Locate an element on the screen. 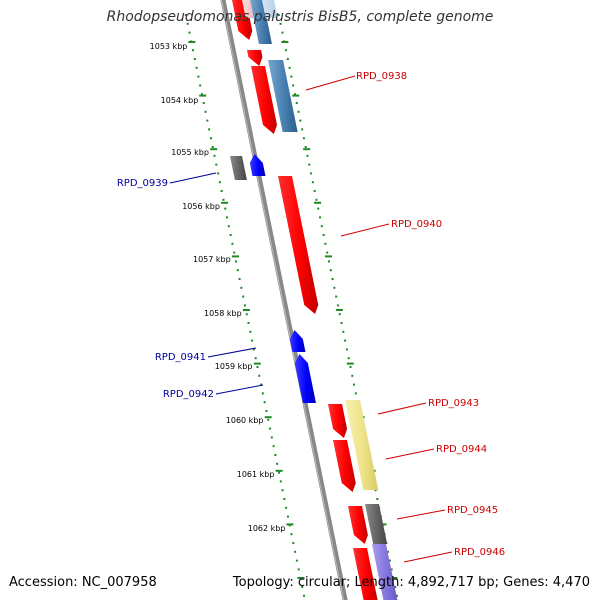  kbp-label: 1056 kbp is located at coordinates (201, 206).